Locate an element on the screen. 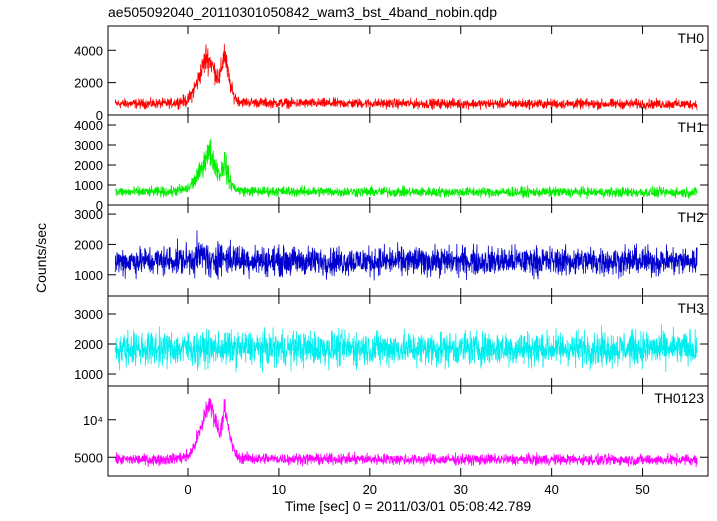 The width and height of the screenshot is (717, 521). series-th0123 is located at coordinates (406, 432).